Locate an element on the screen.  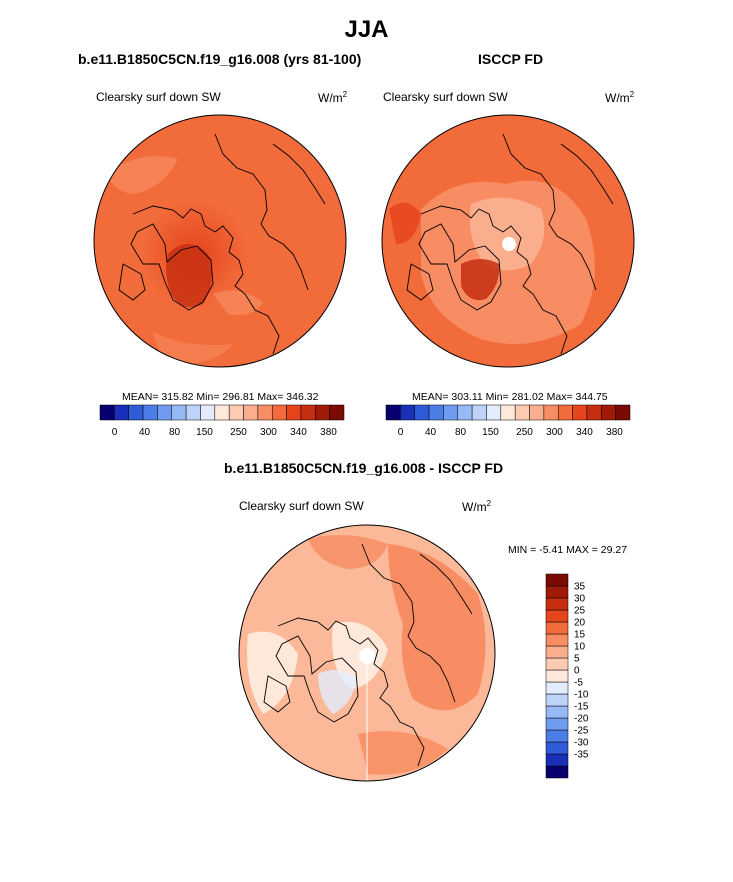
diff-panel-title: b.e11.B1850C5CN.f19_g16.008 - ISCCP FD is located at coordinates (364, 468).